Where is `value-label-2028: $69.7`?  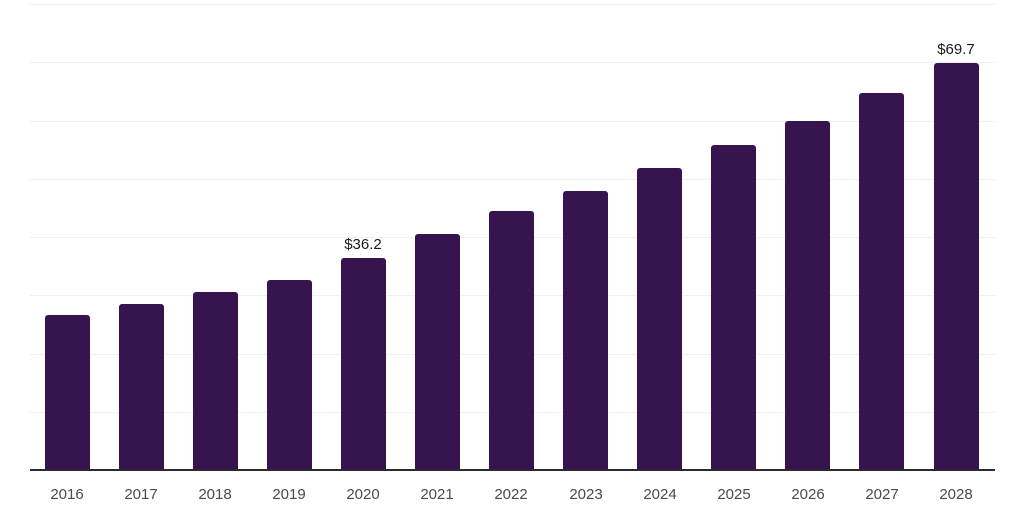
value-label-2028: $69.7 is located at coordinates (956, 49).